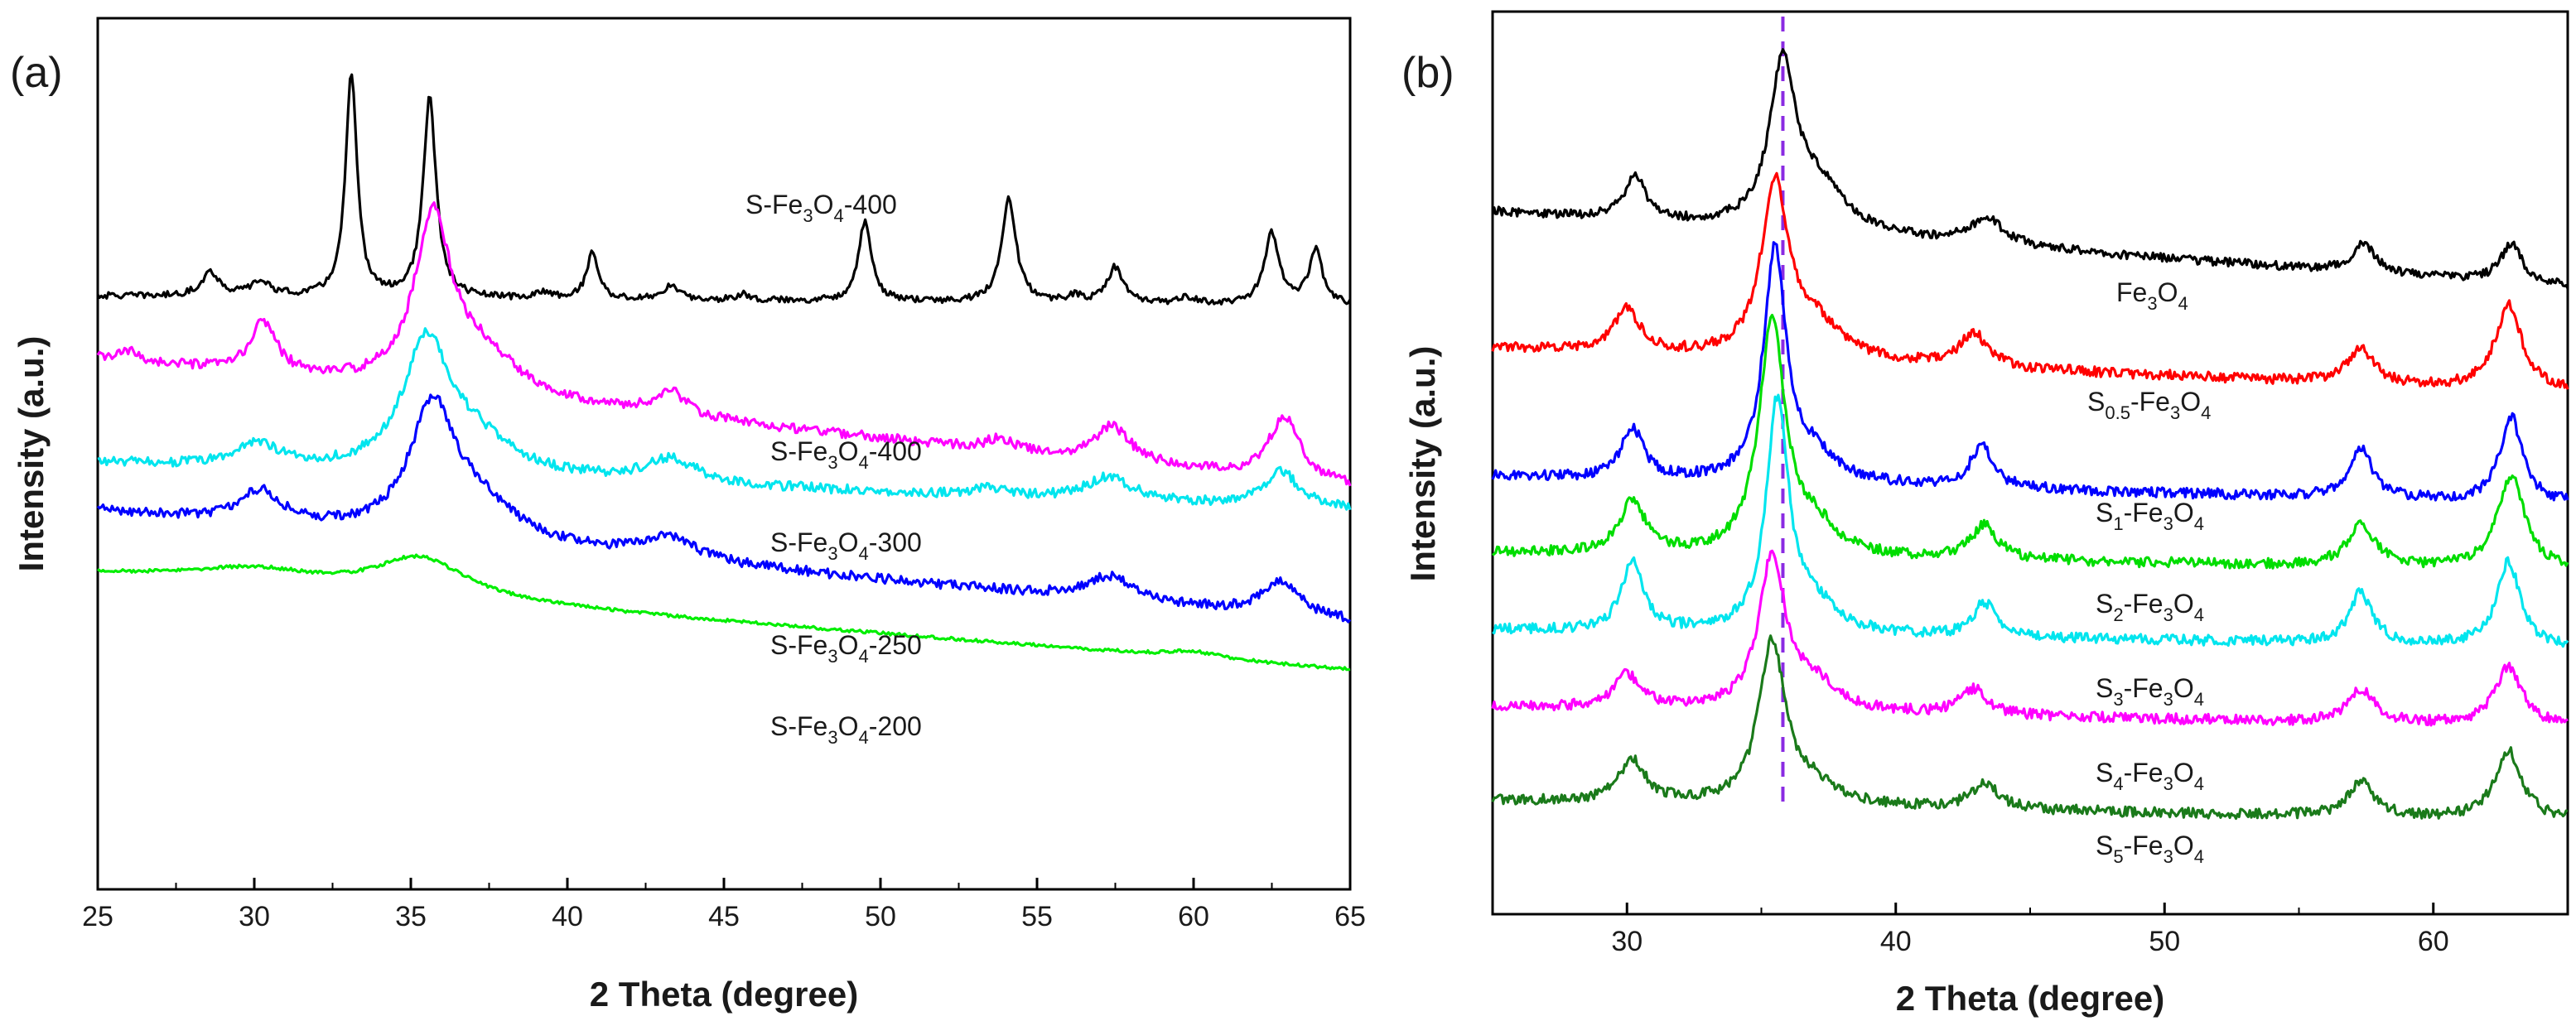 Image resolution: width=2576 pixels, height=1021 pixels. I want to click on panel-b-x-ticks: 30 40 50 60, so click(2030, 930).